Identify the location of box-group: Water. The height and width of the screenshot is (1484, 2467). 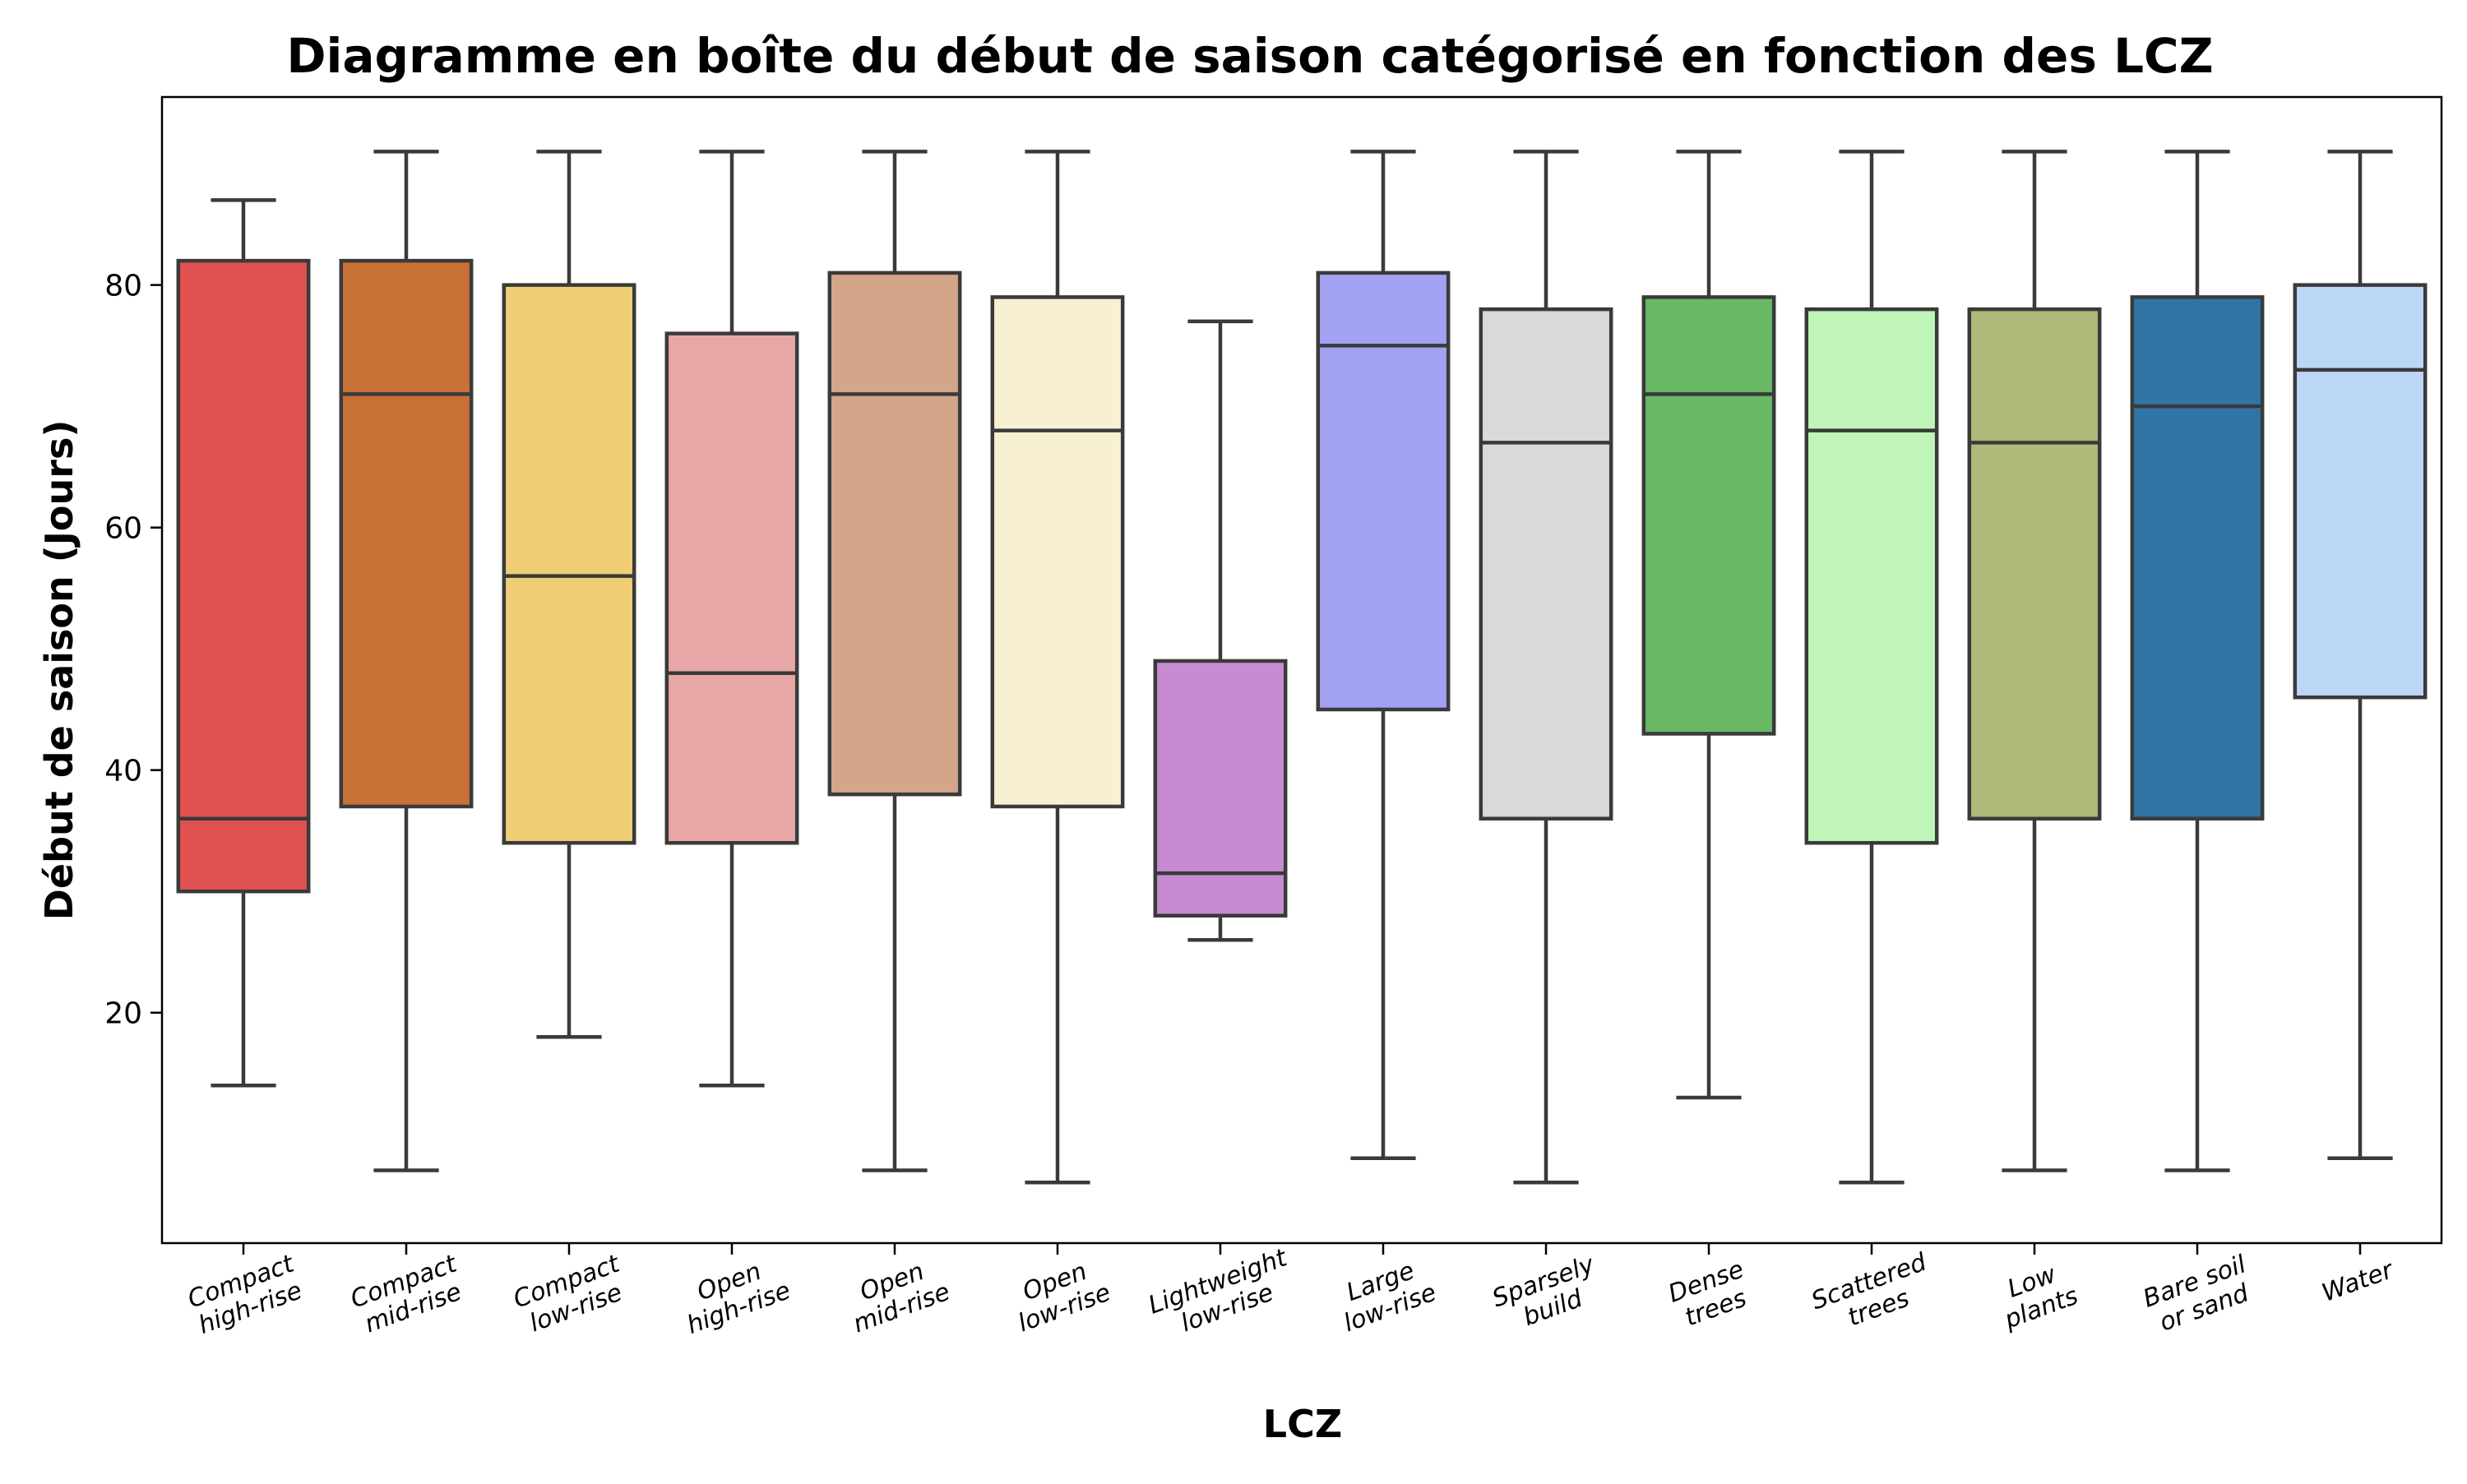
(2360, 729).